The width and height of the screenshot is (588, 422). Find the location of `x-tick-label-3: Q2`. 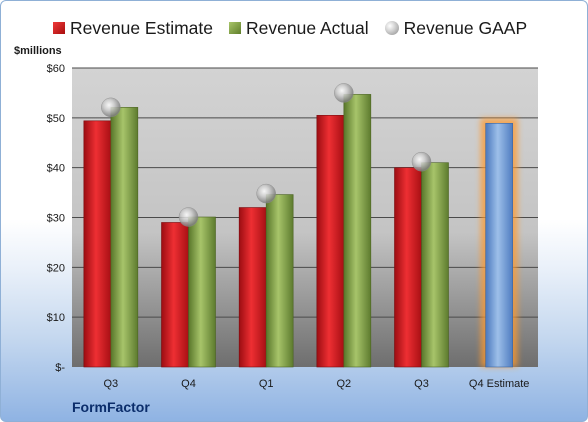

x-tick-label-3: Q2 is located at coordinates (343, 384).